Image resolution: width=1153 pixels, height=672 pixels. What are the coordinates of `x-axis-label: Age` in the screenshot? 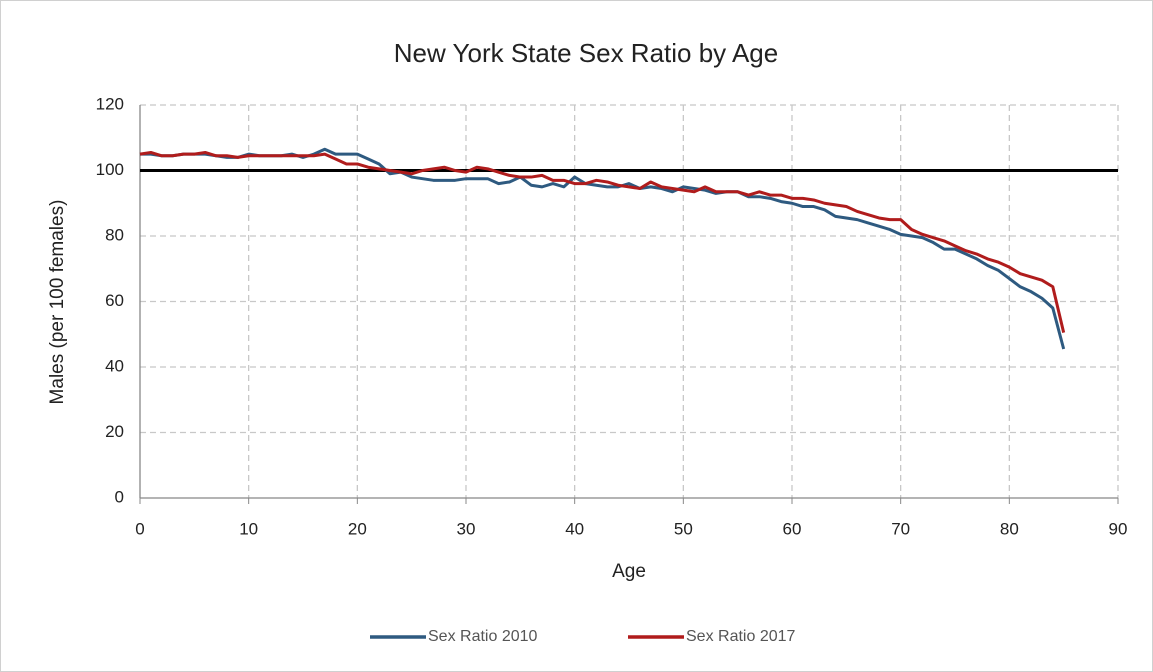 It's located at (629, 571).